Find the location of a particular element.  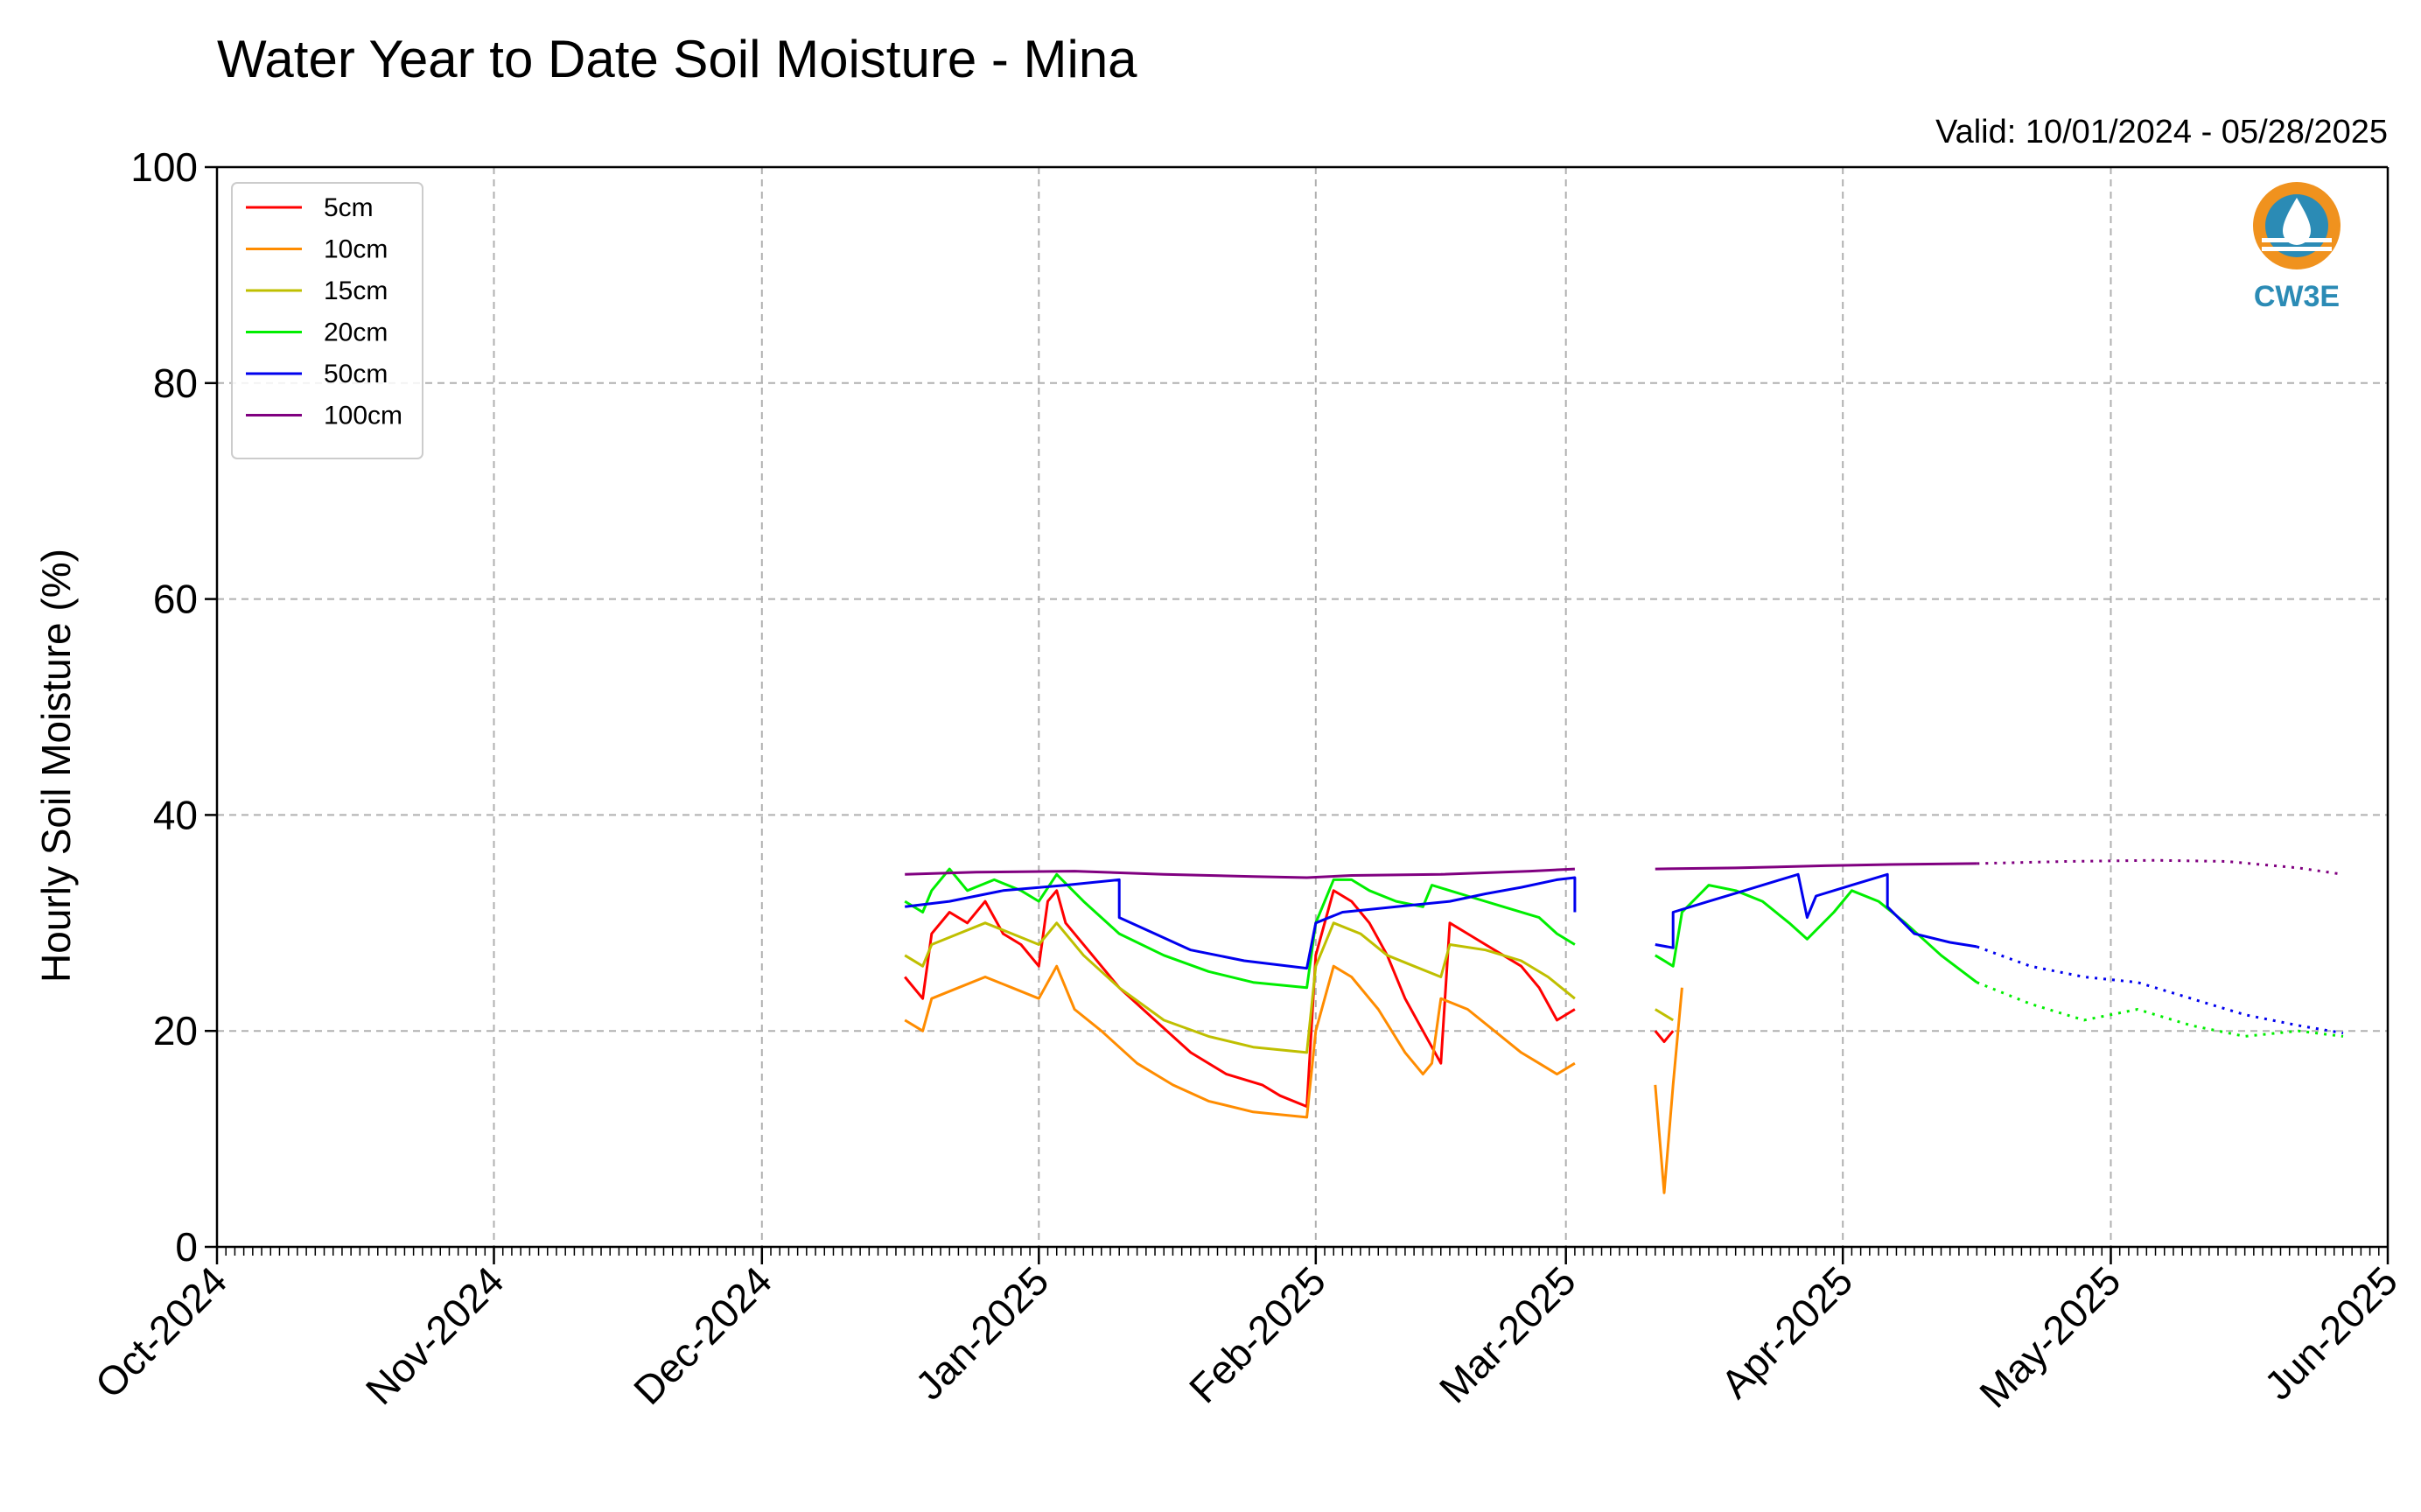

series-lines is located at coordinates (1624, 1026).